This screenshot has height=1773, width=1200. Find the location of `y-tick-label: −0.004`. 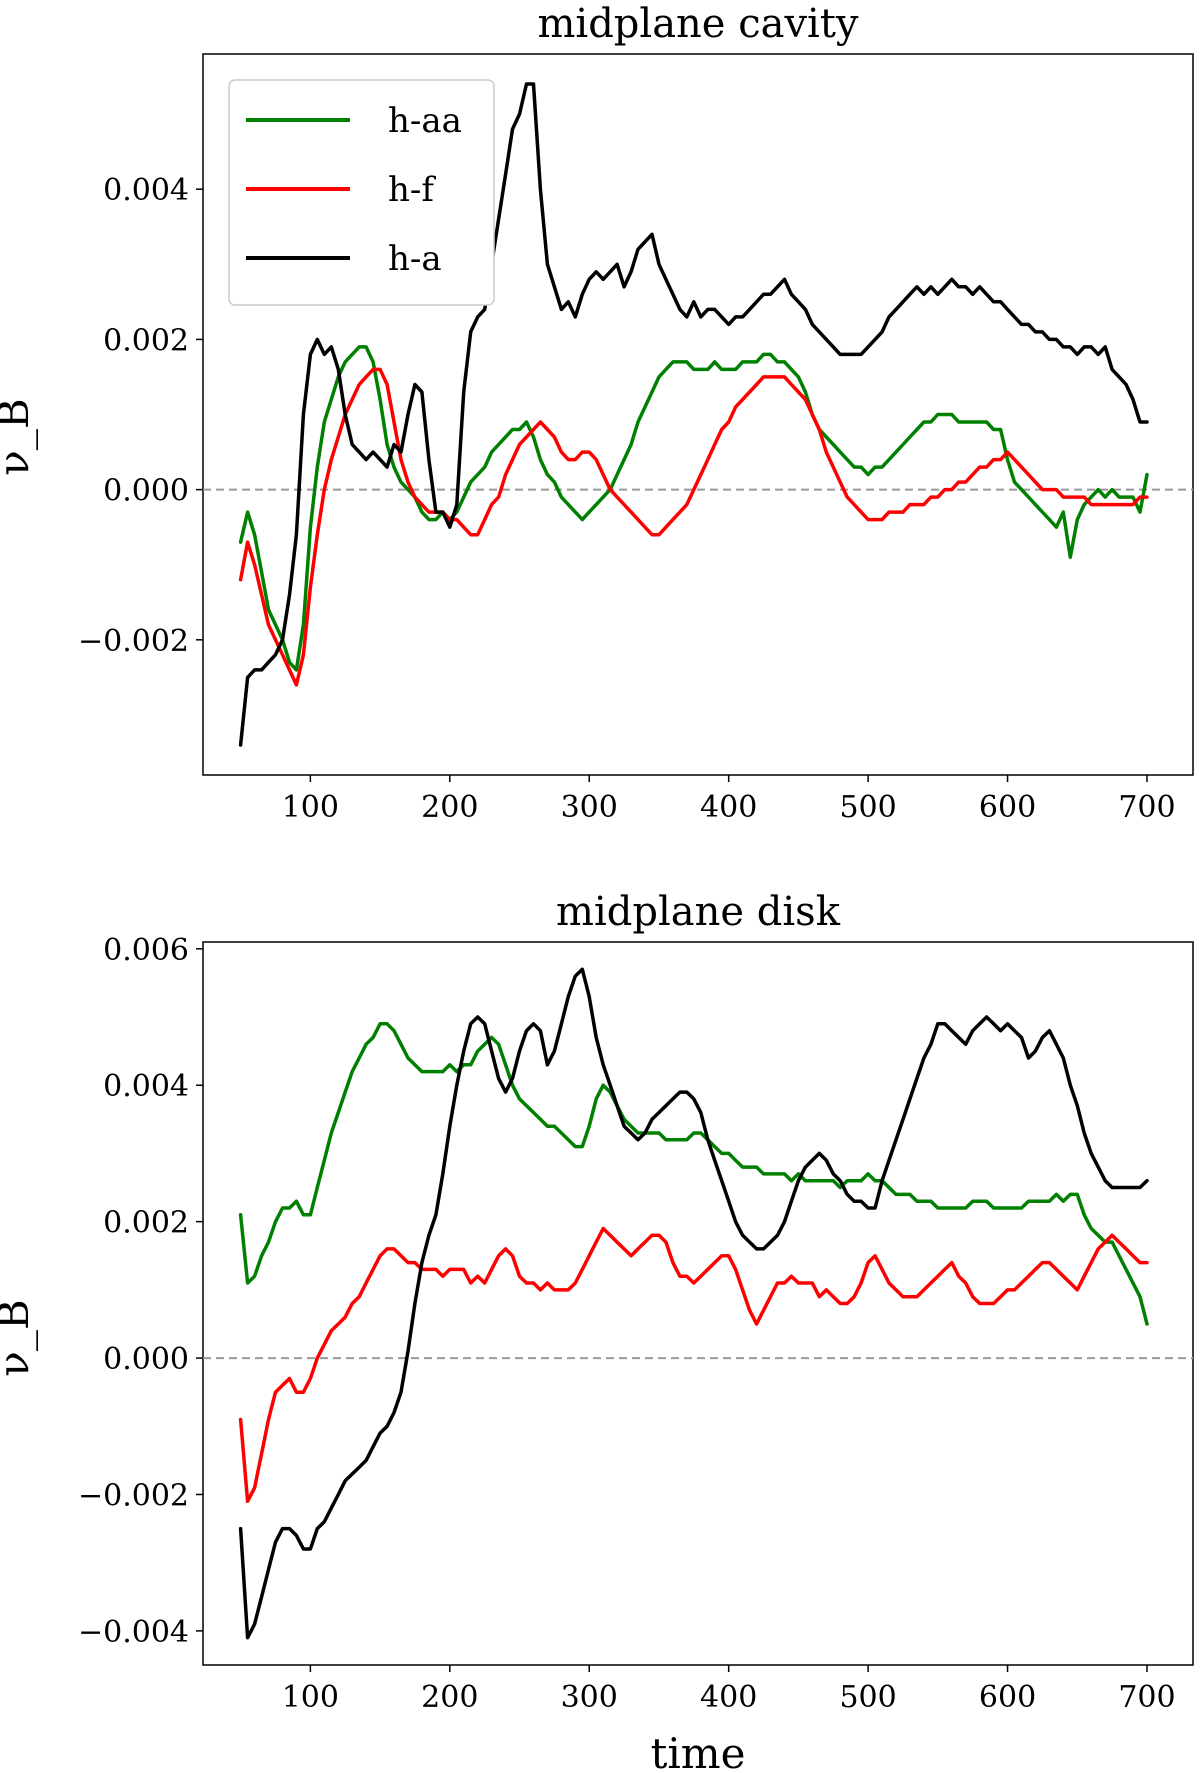

y-tick-label: −0.004 is located at coordinates (133, 1632).